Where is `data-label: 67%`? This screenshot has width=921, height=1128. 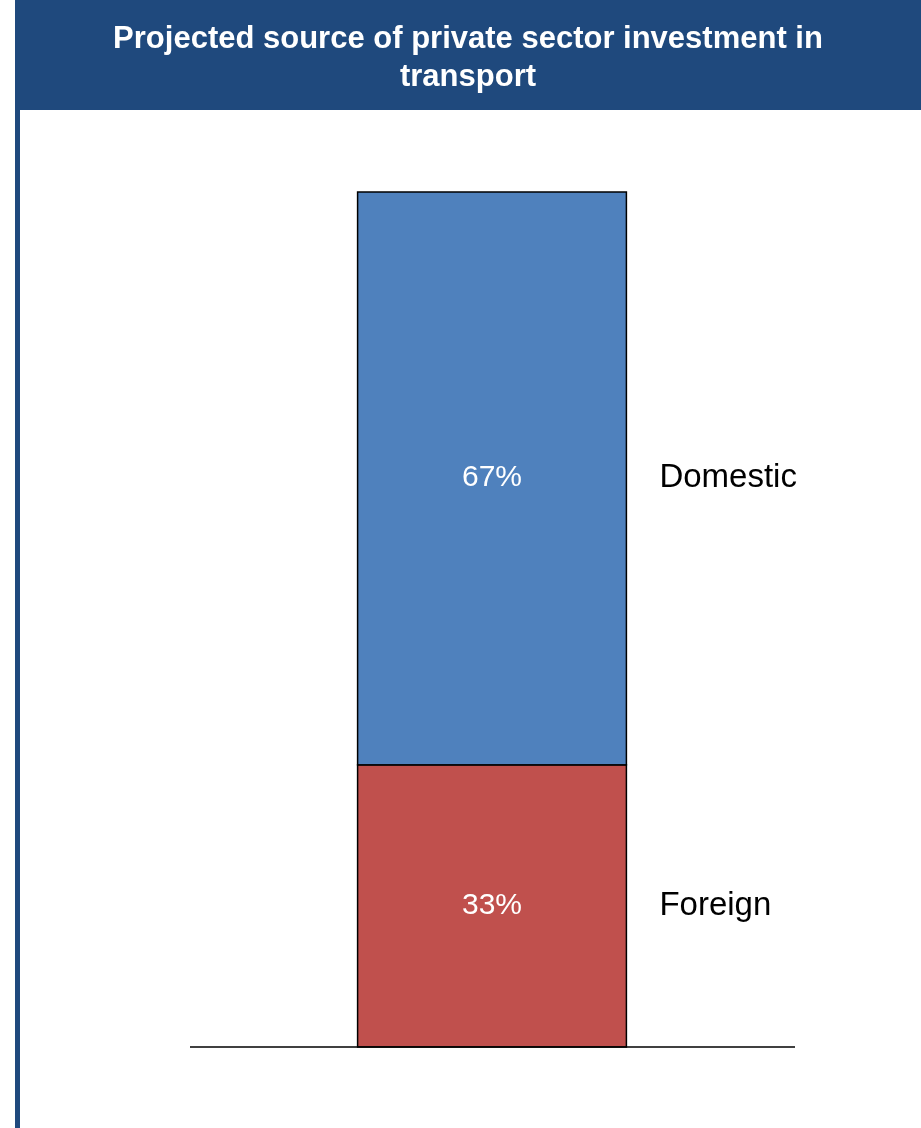 data-label: 67% is located at coordinates (492, 476).